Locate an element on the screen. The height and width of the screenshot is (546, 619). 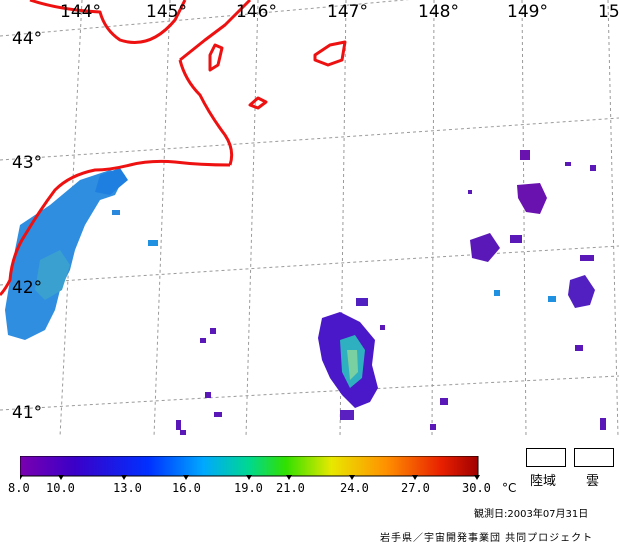
observation-date: 観測日:2003年07月31日 is located at coordinates (531, 514).